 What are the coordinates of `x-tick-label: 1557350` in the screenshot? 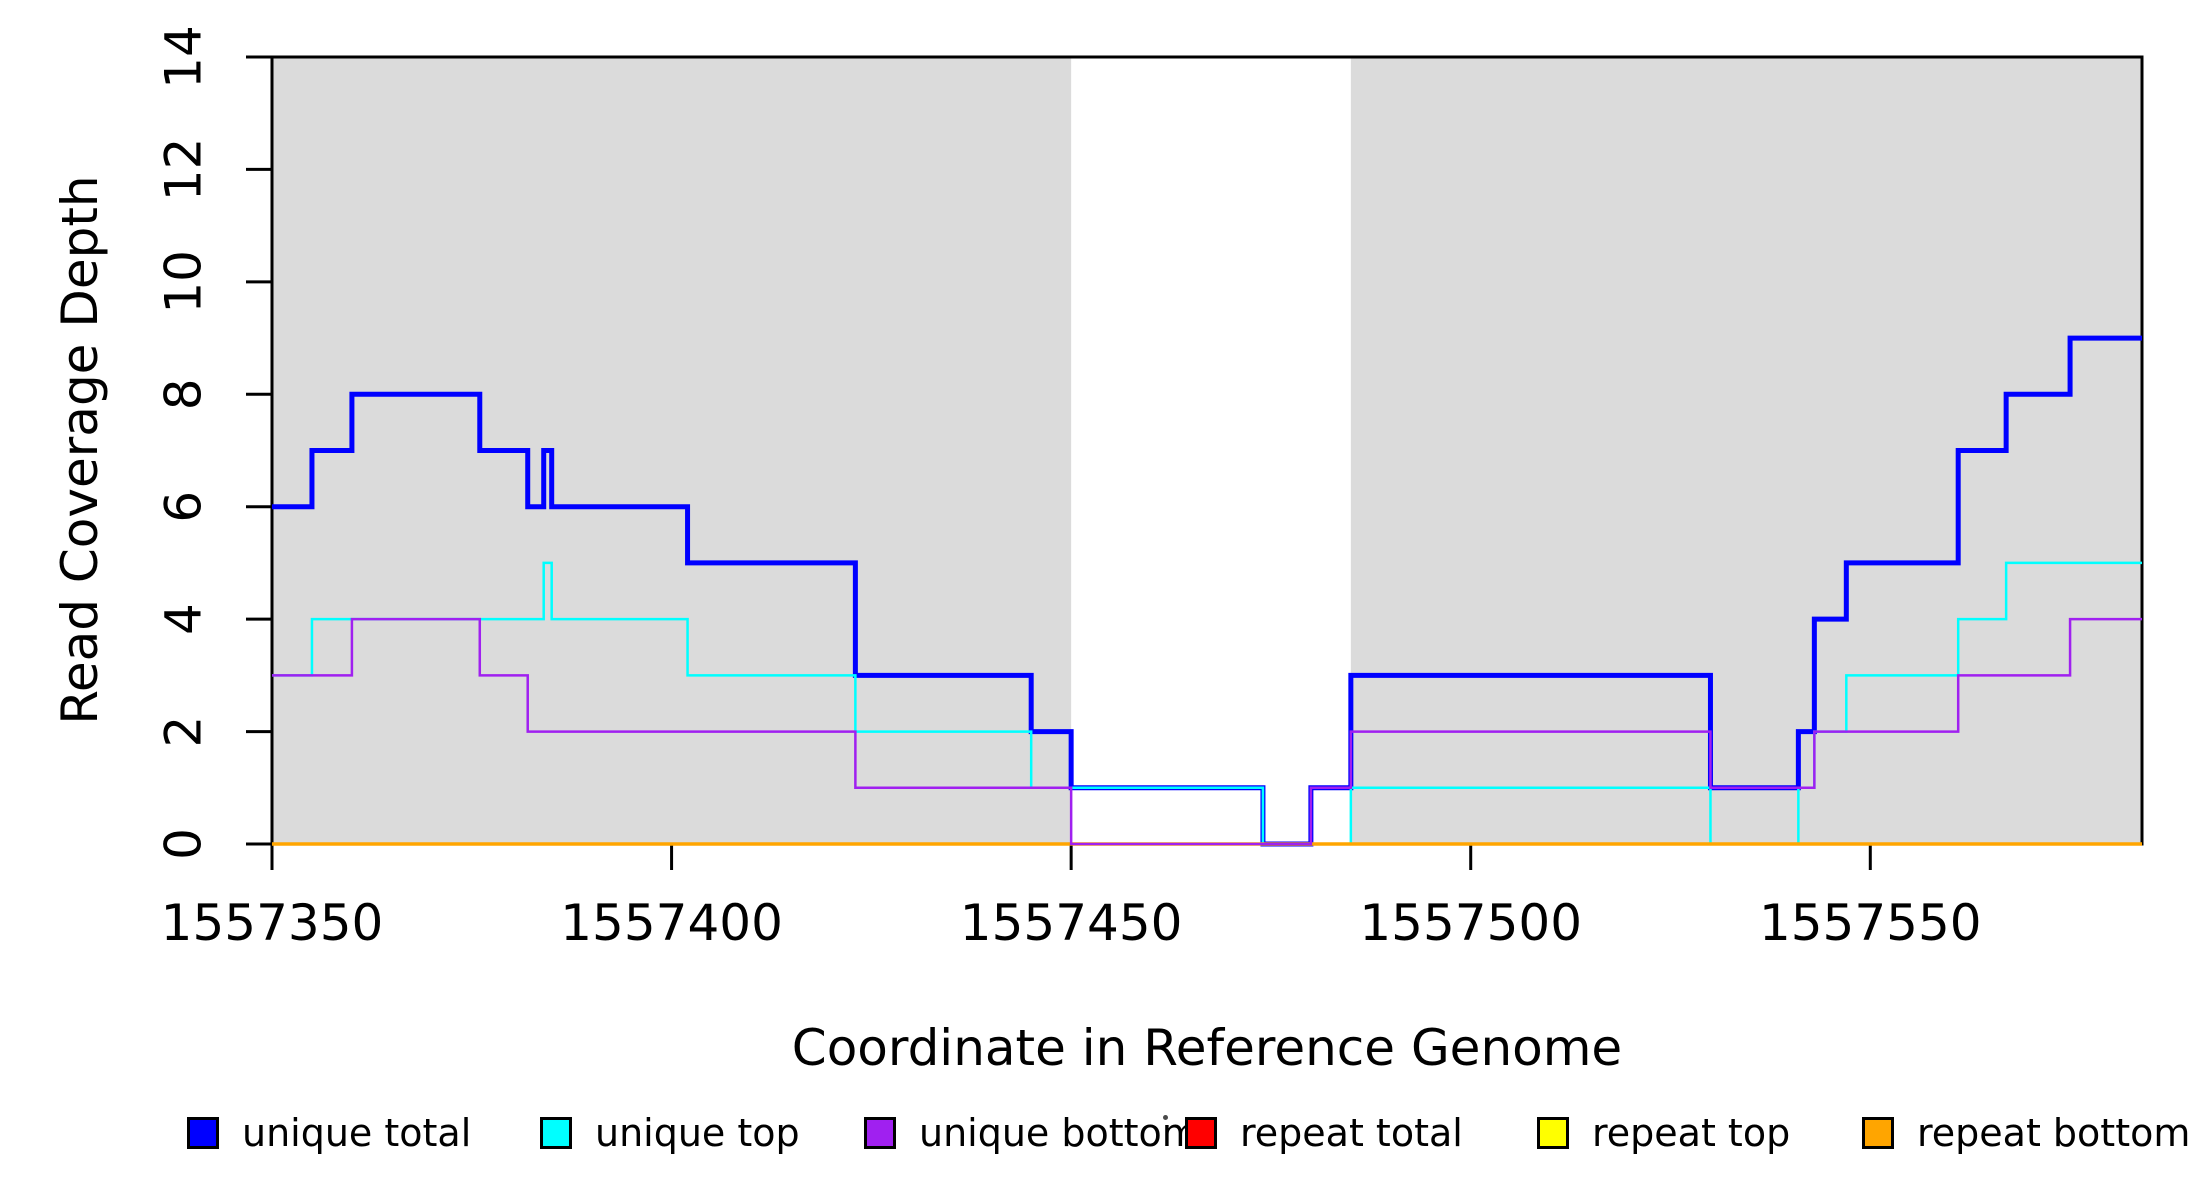 It's located at (272, 923).